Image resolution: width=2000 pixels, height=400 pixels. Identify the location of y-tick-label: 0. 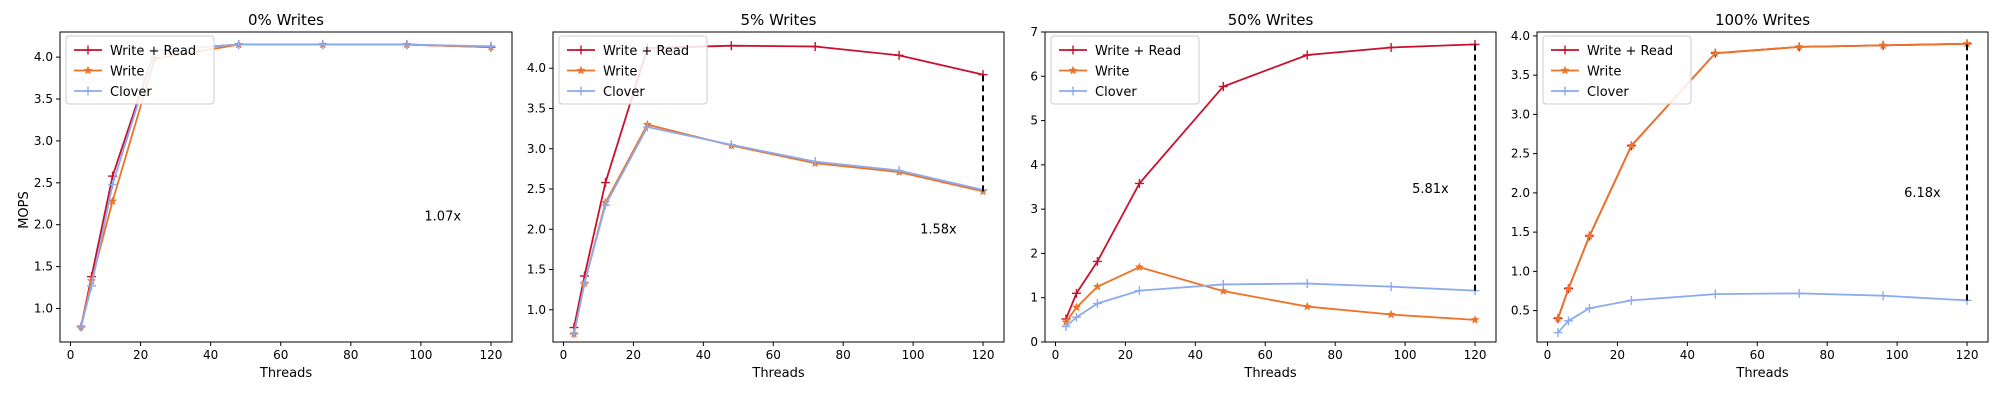
(1034, 342).